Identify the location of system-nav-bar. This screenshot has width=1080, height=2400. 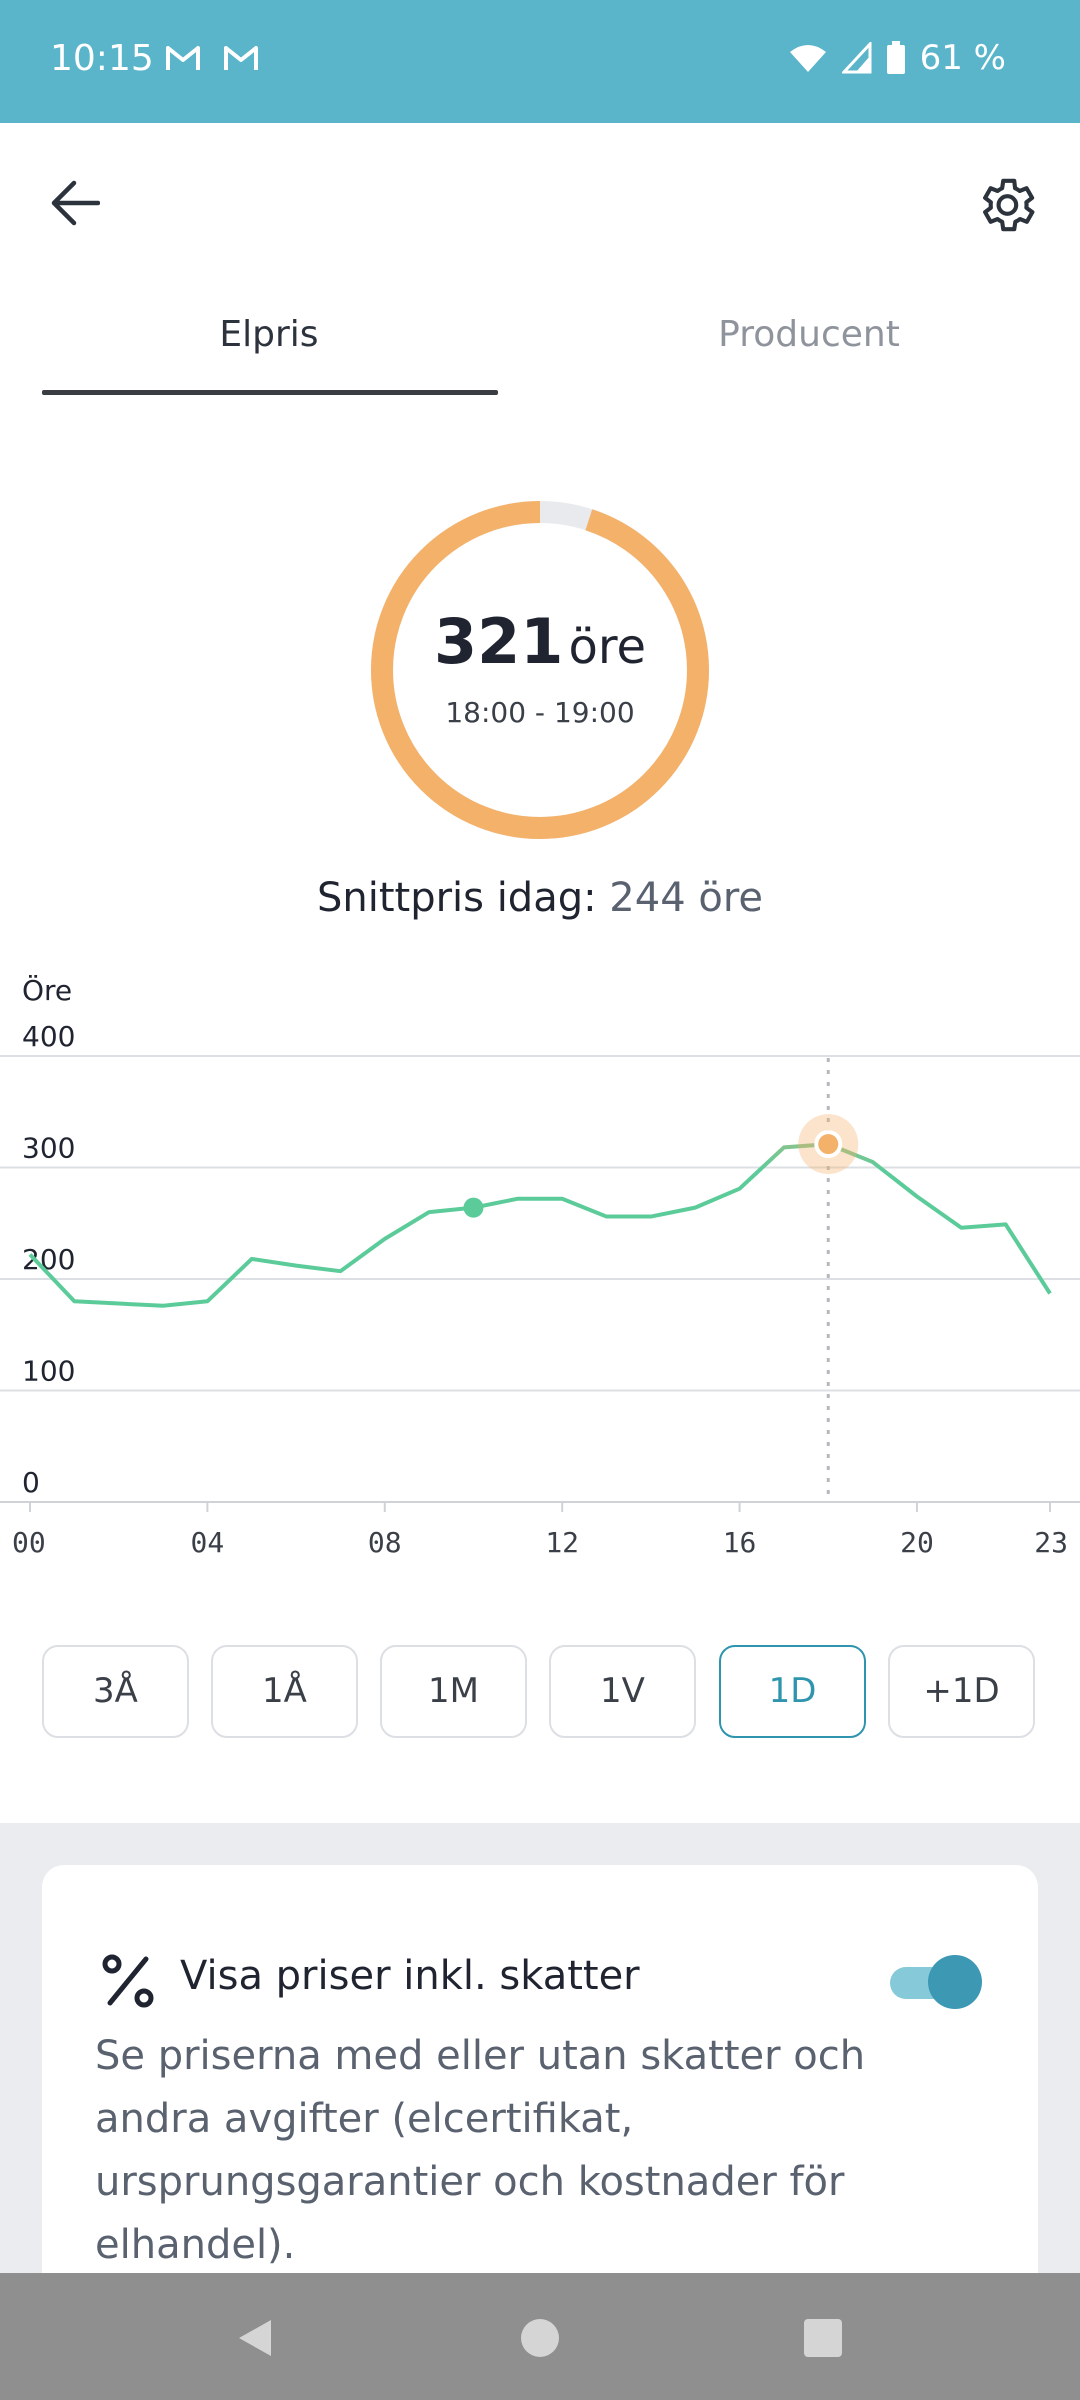
(540, 2336).